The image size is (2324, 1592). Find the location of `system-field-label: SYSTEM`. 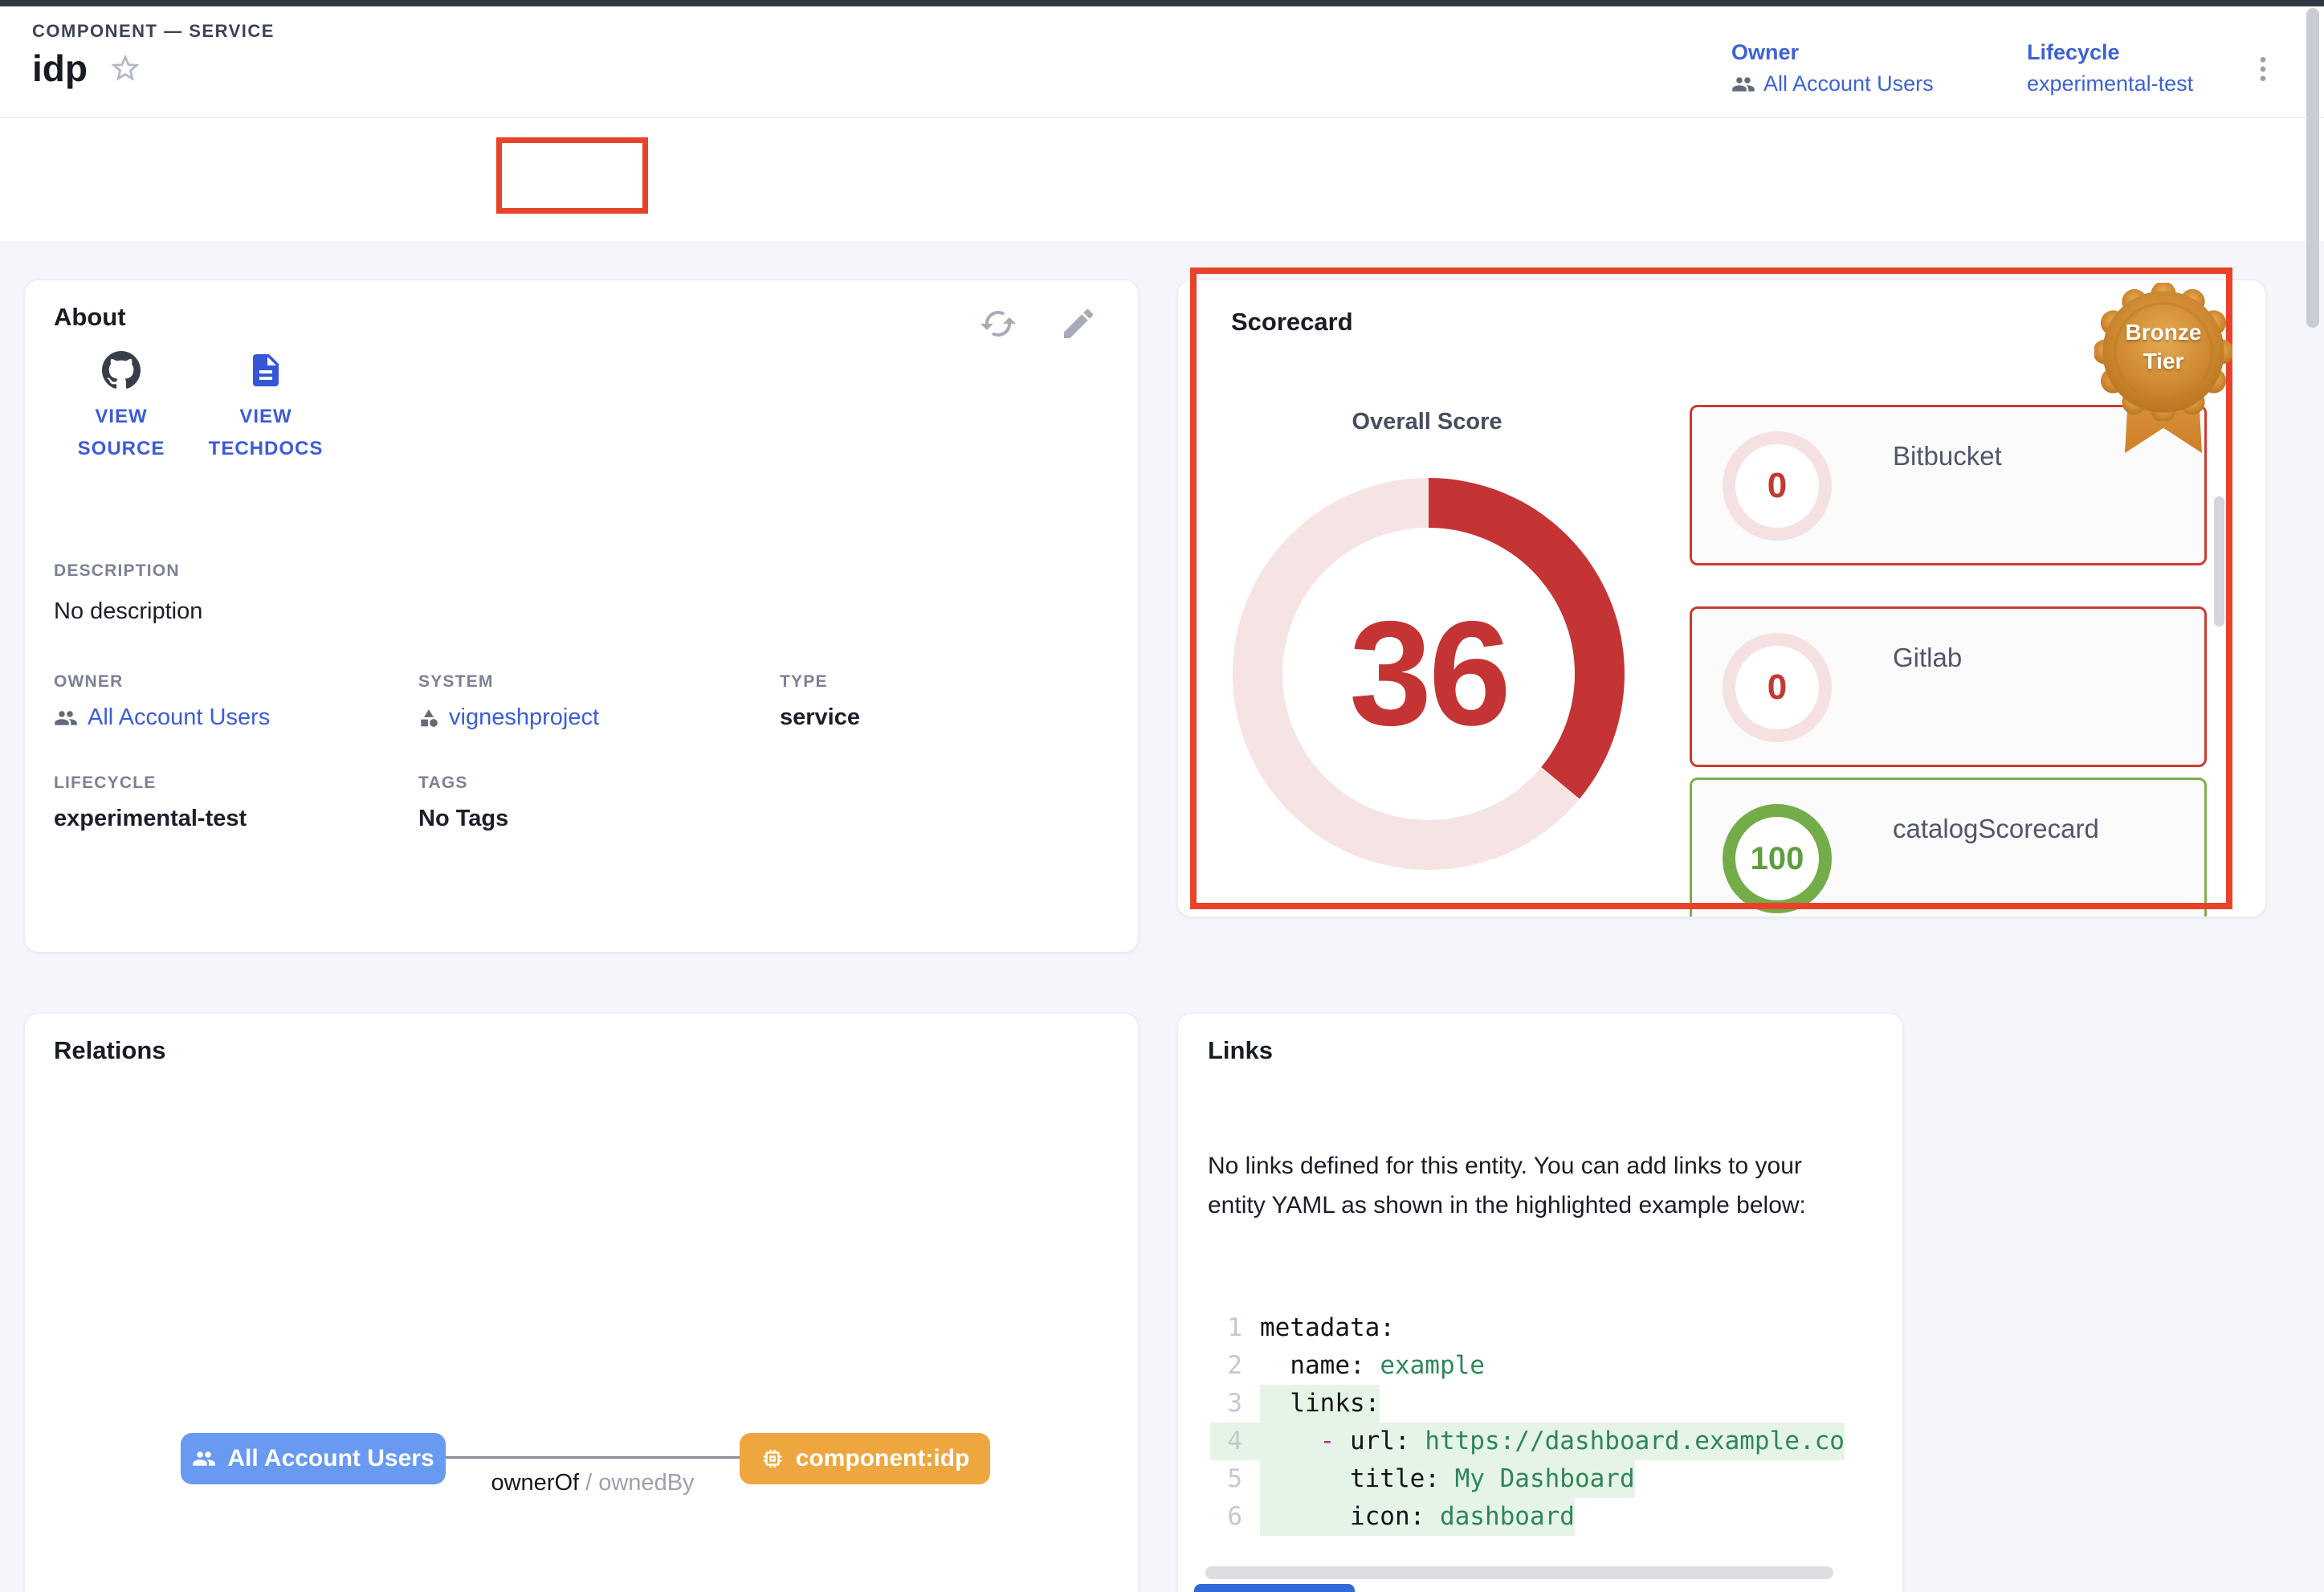

system-field-label: SYSTEM is located at coordinates (456, 682).